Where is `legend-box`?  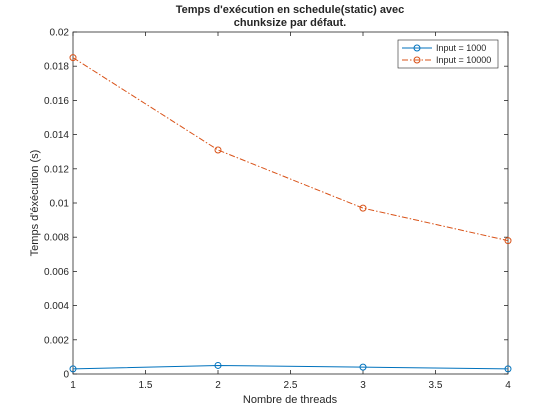
legend-box is located at coordinates (448, 54).